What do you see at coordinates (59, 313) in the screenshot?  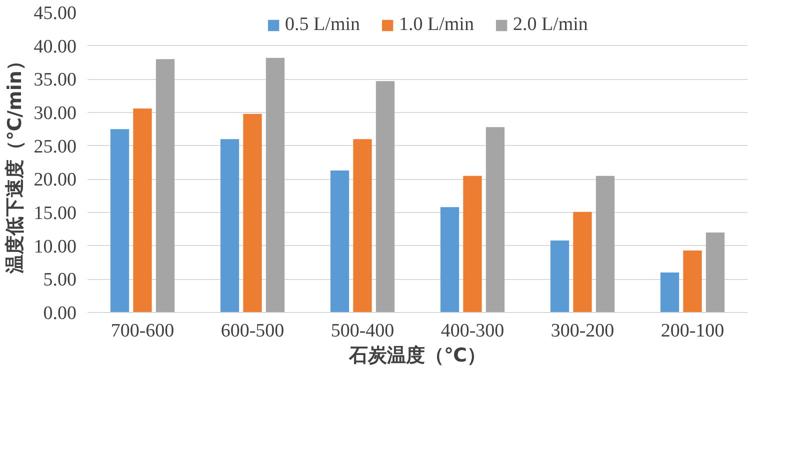 I see `y-tick-label: 0.00` at bounding box center [59, 313].